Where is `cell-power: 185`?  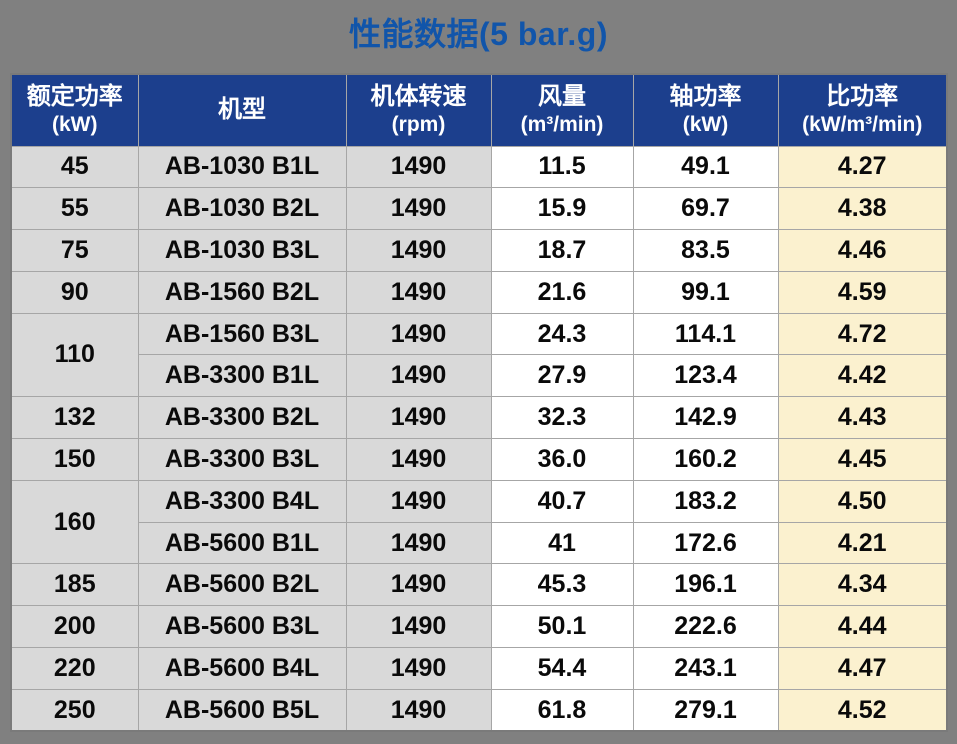 cell-power: 185 is located at coordinates (74, 585).